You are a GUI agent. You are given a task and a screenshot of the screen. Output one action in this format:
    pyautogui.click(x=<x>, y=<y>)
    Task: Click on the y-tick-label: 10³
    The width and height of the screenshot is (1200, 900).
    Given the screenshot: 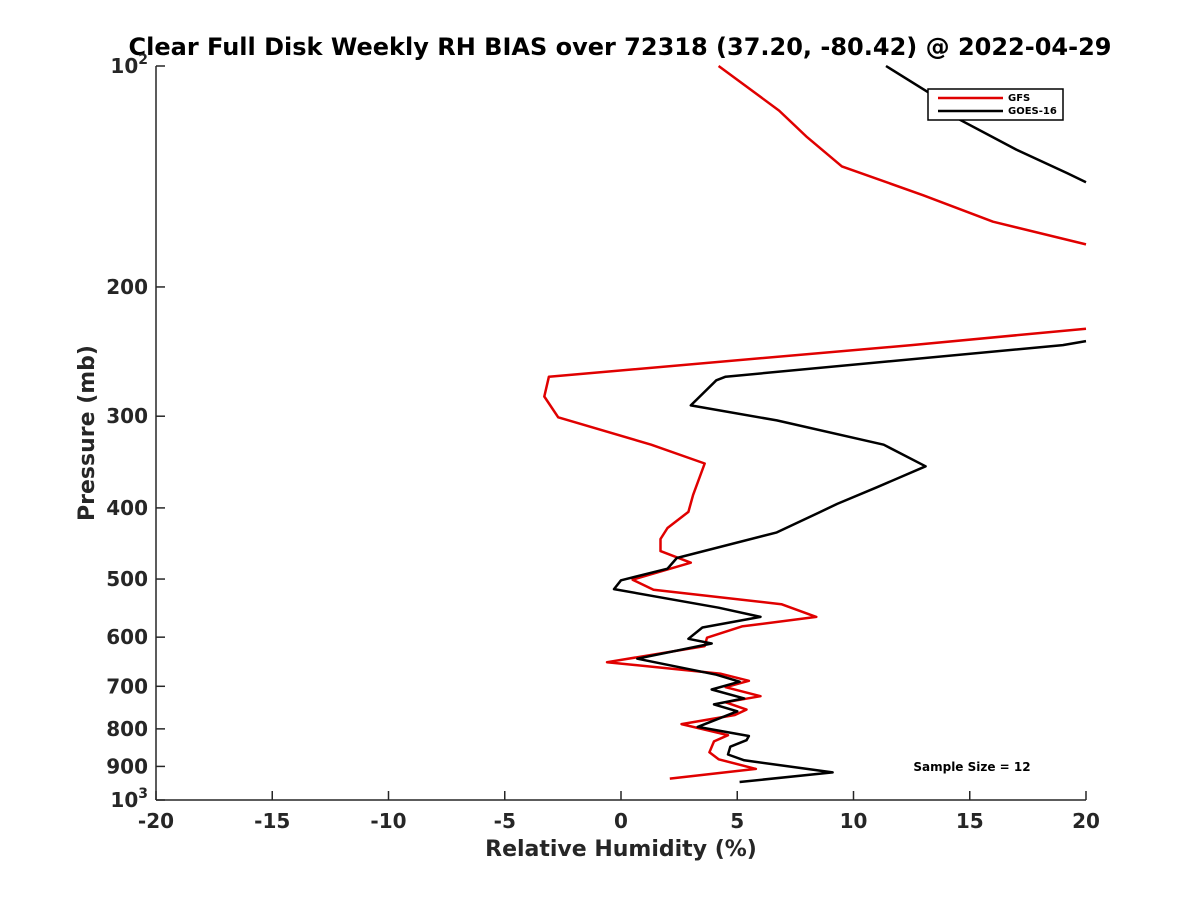 What is the action you would take?
    pyautogui.click(x=129, y=799)
    